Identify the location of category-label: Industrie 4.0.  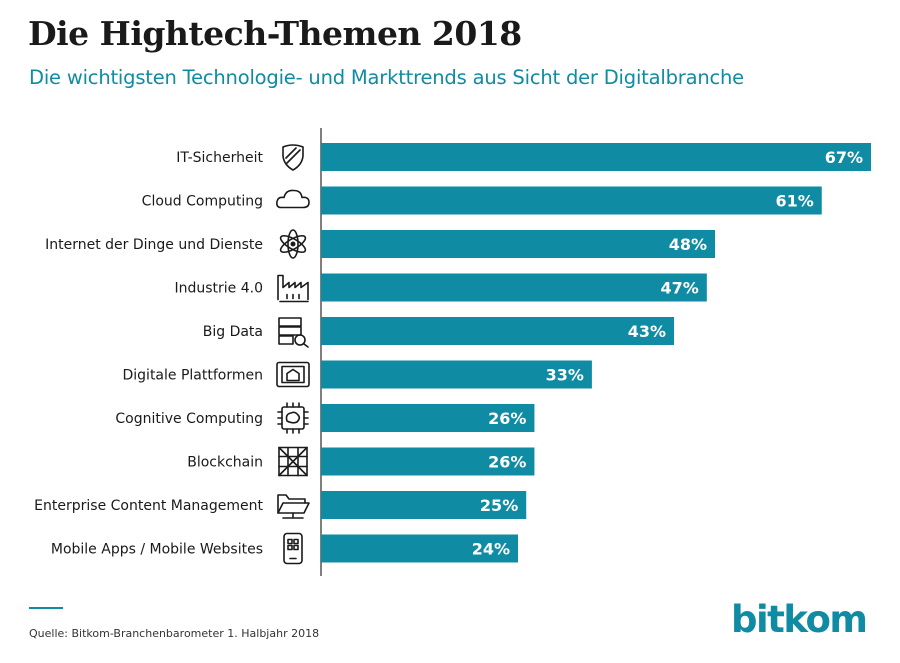
(218, 289).